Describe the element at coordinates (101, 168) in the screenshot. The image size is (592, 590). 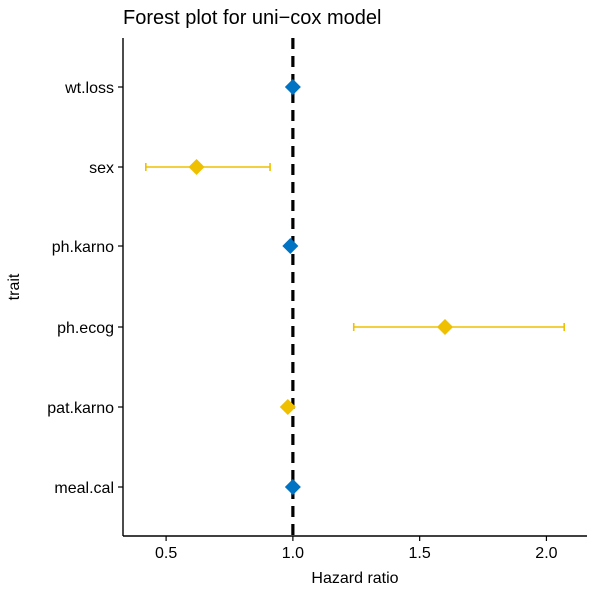
I see `y-tick-label-sex: sex` at that location.